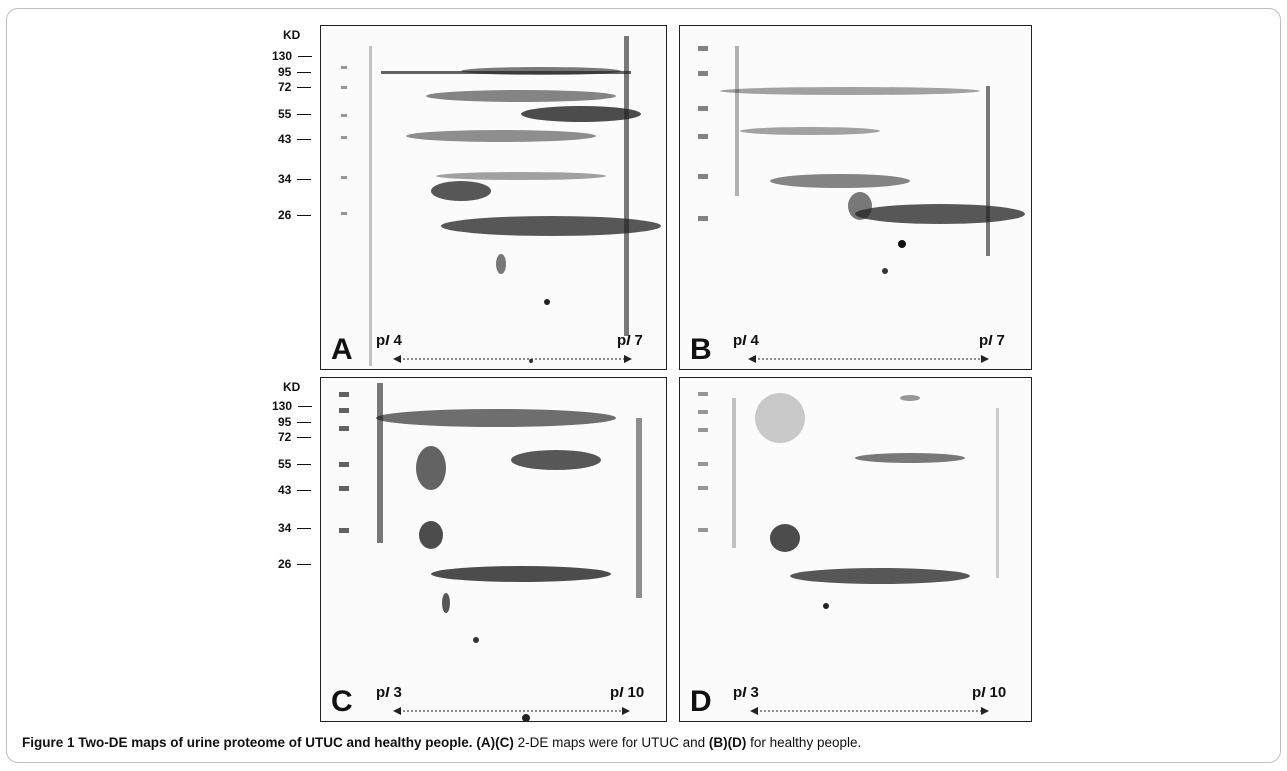 This screenshot has width=1287, height=771. I want to click on panel-label: B, so click(701, 349).